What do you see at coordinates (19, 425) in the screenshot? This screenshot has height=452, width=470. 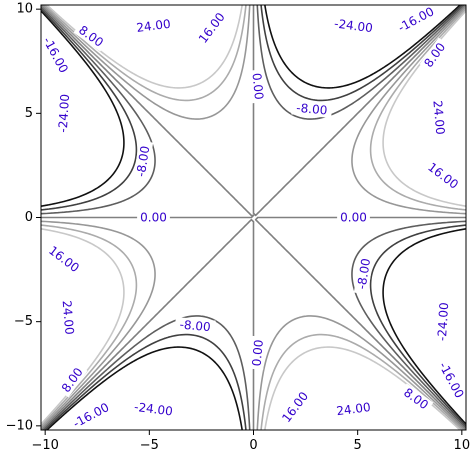 I see `y-tick-label: −10` at bounding box center [19, 425].